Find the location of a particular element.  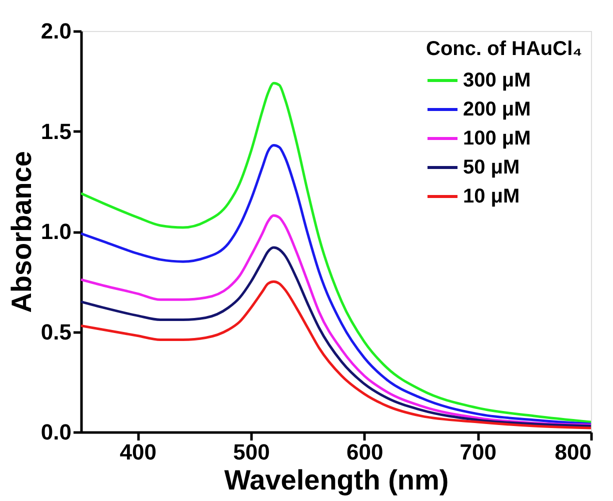

y-tick-label: 0.5 is located at coordinates (56, 331).